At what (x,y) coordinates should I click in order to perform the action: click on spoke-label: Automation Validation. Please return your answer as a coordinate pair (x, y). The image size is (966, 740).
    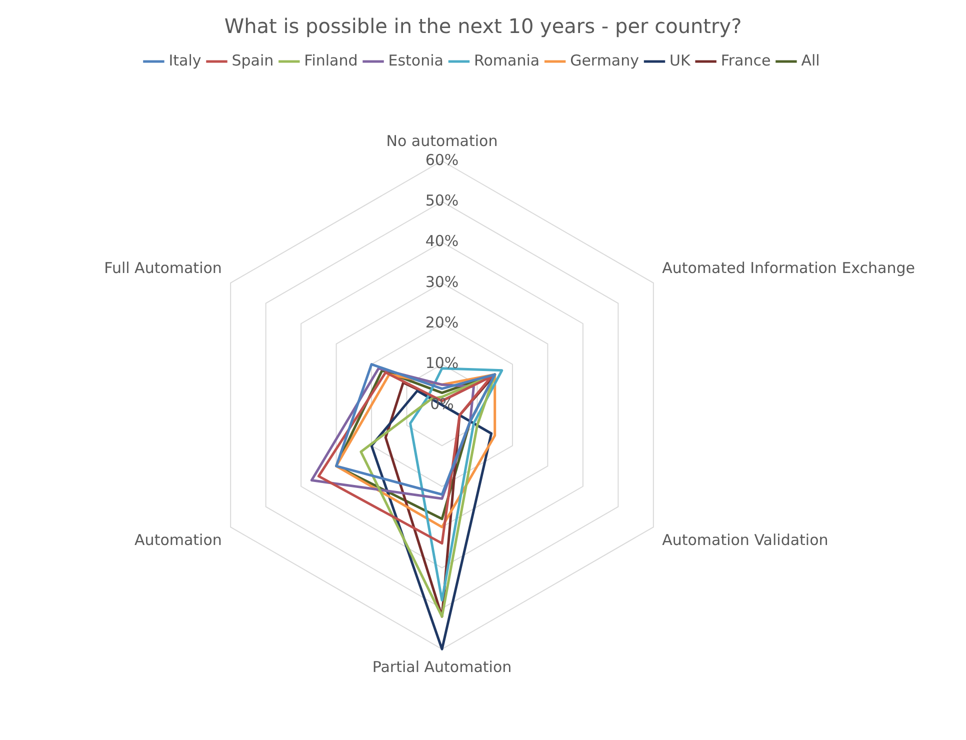
    Looking at the image, I should click on (745, 539).